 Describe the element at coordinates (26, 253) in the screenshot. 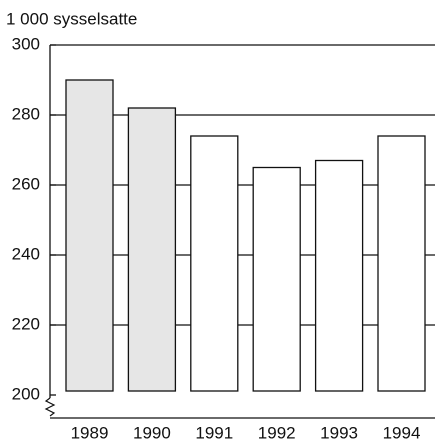

I see `y-tick-label: 240` at that location.